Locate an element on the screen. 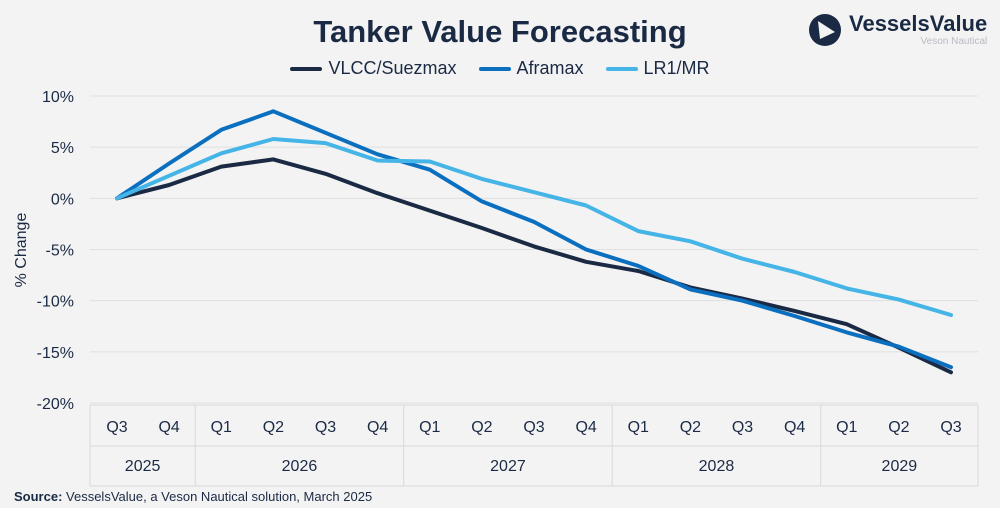 Image resolution: width=1000 pixels, height=508 pixels. chart-title: Tanker Value Forecasting is located at coordinates (500, 31).